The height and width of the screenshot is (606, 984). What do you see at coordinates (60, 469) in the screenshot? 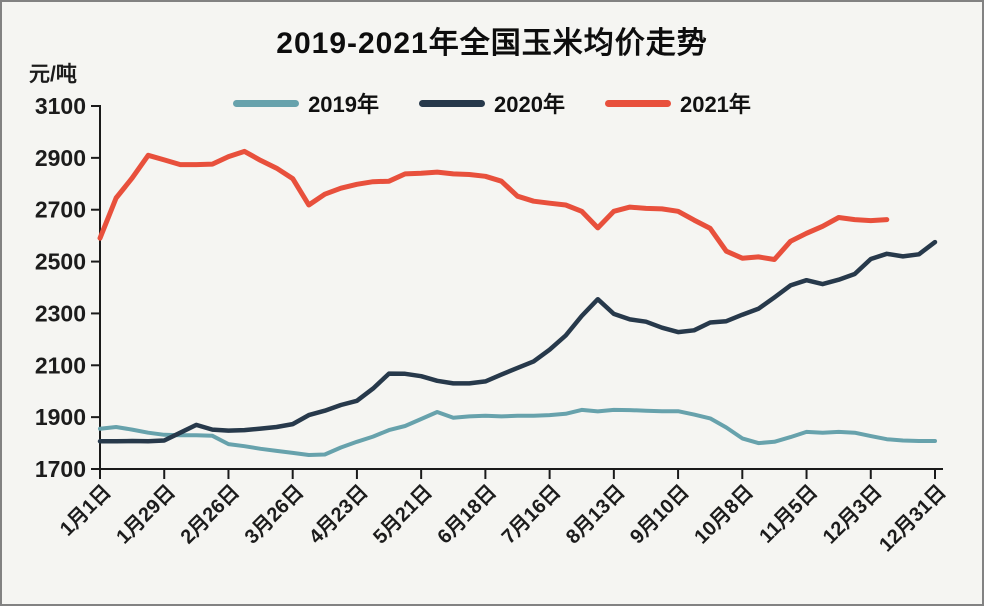
I see `y-tick-label: 1700` at bounding box center [60, 469].